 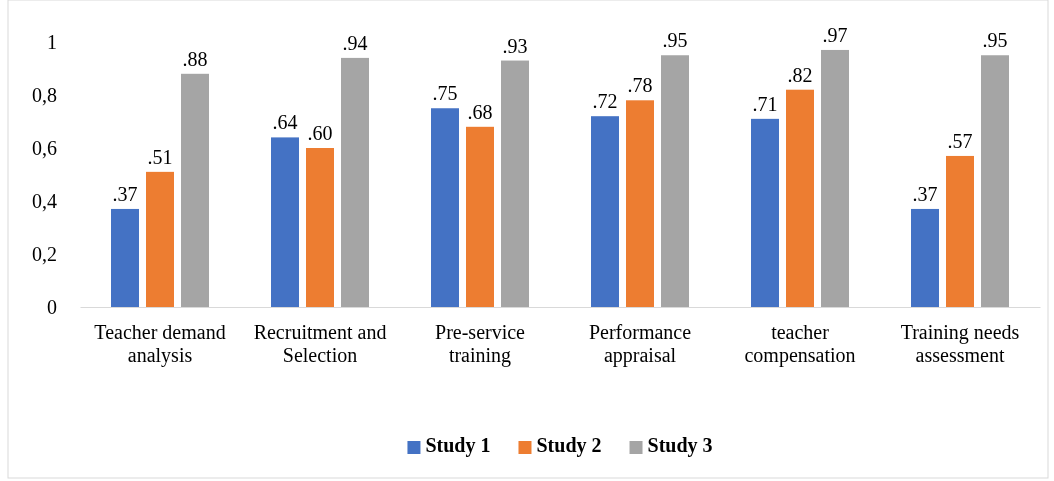 What do you see at coordinates (44, 147) in the screenshot?
I see `y-tick-label: 0,6` at bounding box center [44, 147].